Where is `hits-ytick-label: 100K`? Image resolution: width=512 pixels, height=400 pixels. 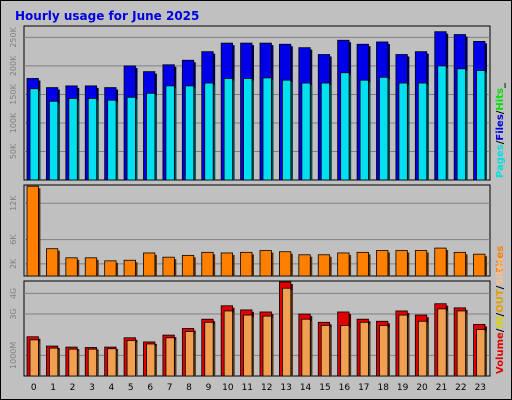 hits-ytick-label: 100K is located at coordinates (13, 122).